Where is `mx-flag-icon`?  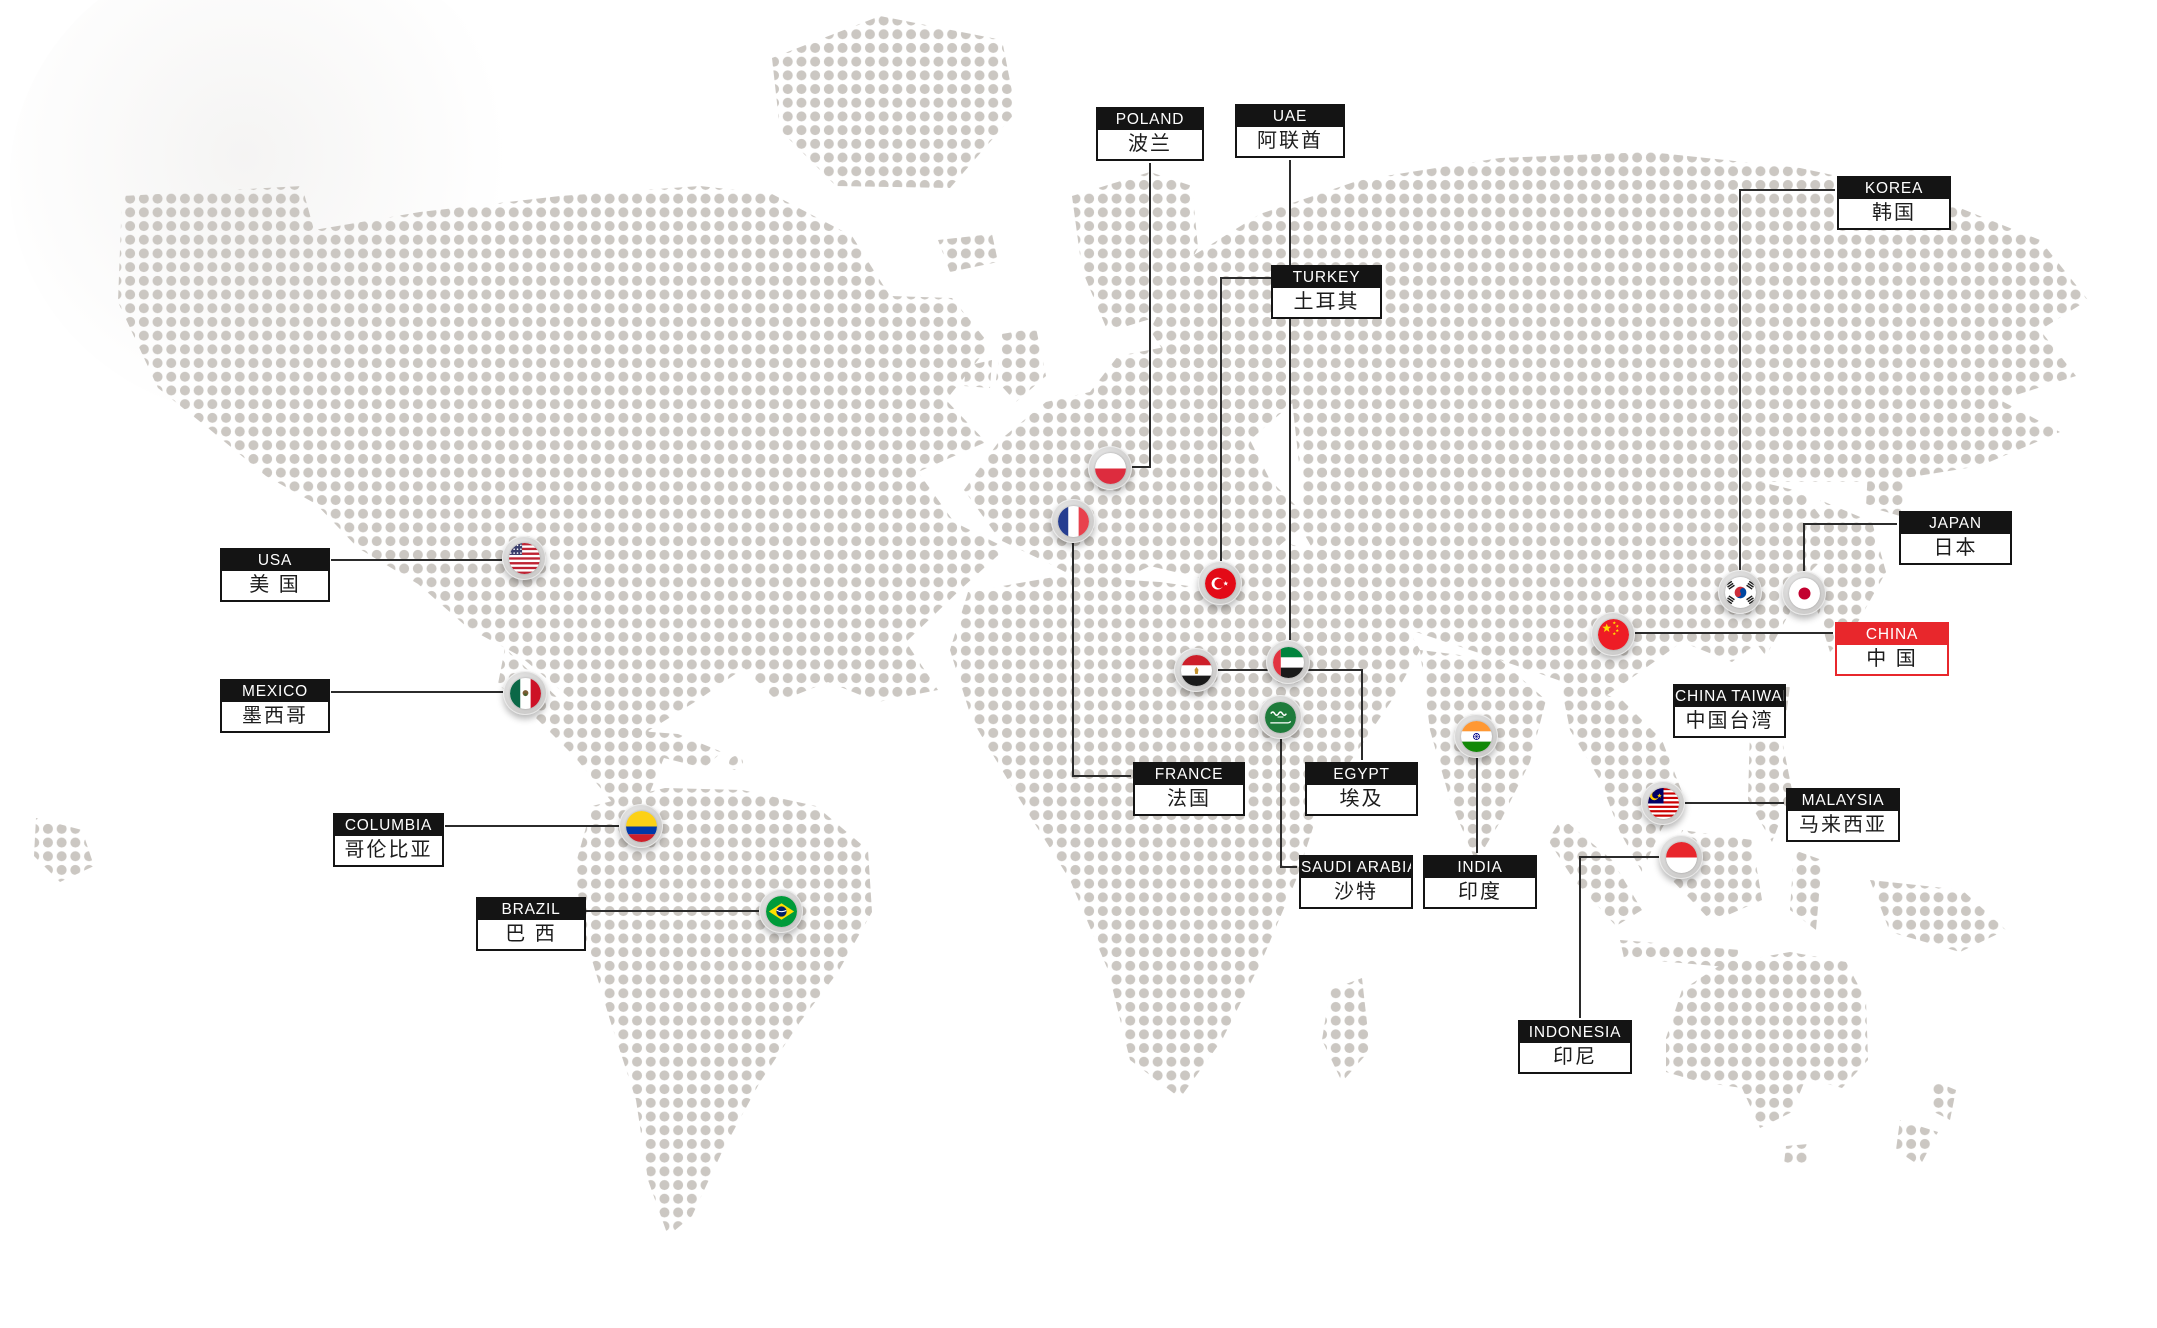
mx-flag-icon is located at coordinates (525, 693).